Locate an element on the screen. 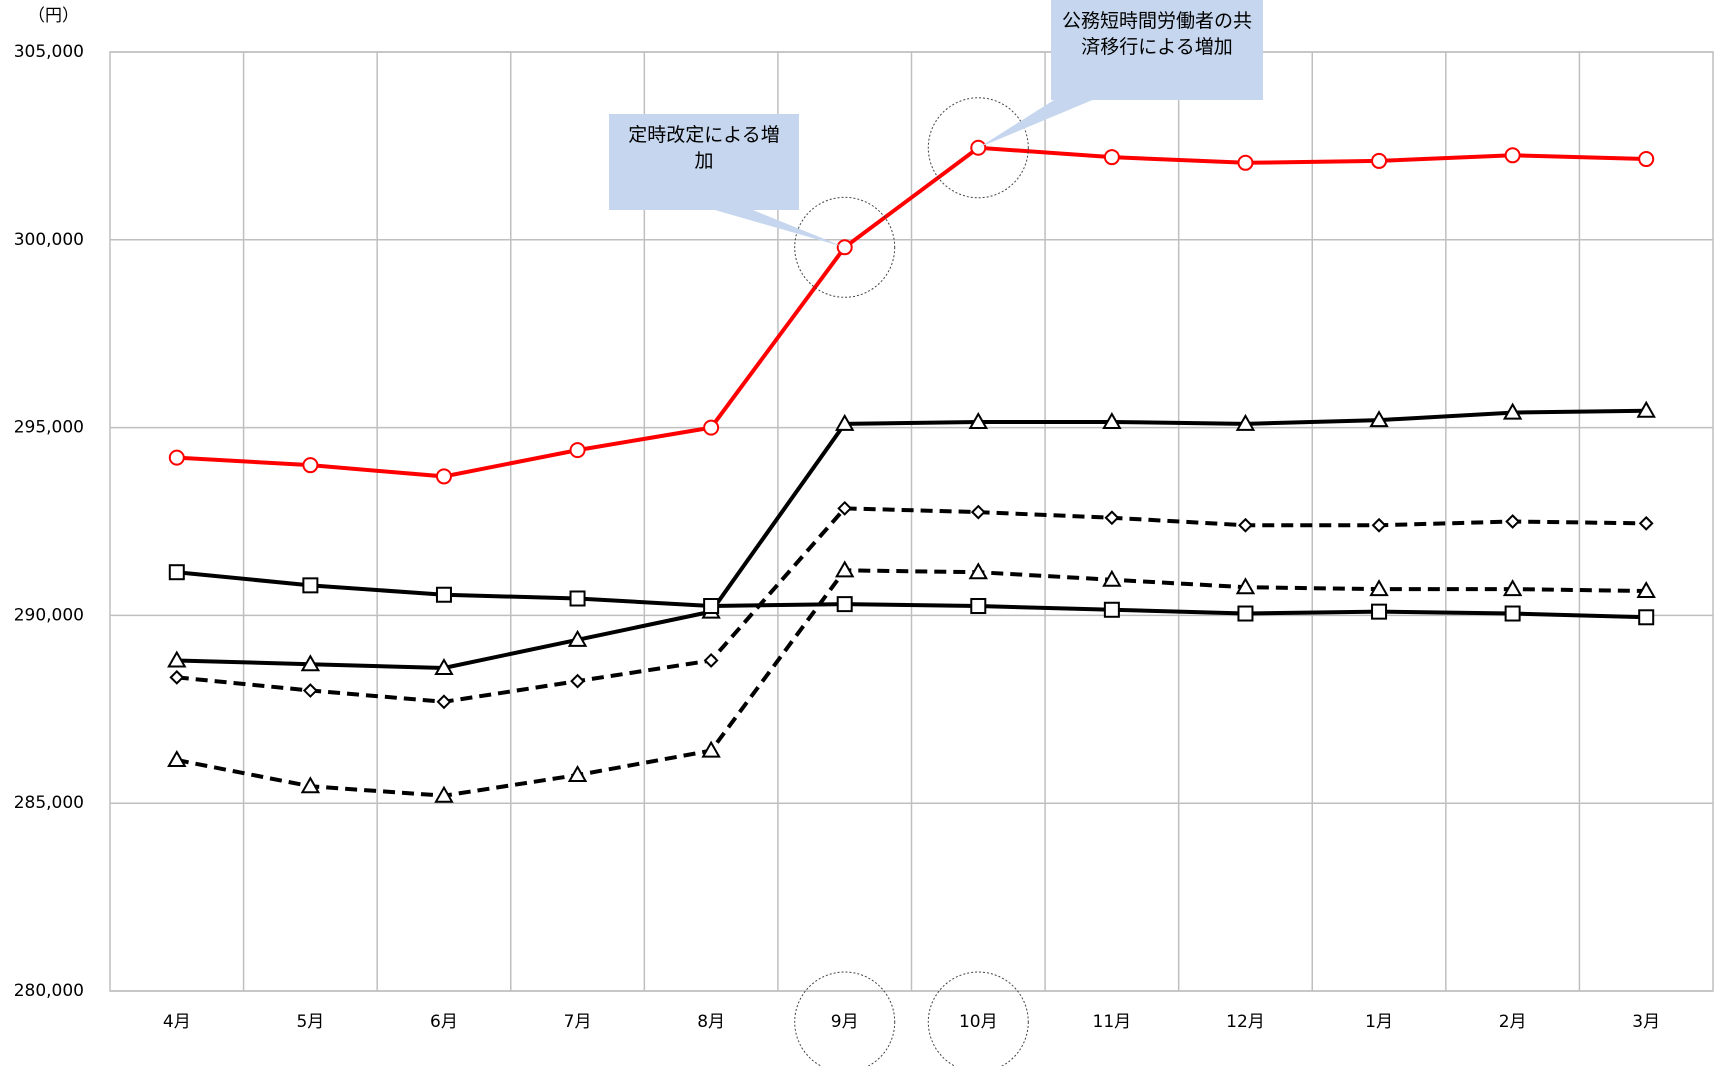 This screenshot has height=1070, width=1719. y-tick-label: 300,000 is located at coordinates (49, 240).